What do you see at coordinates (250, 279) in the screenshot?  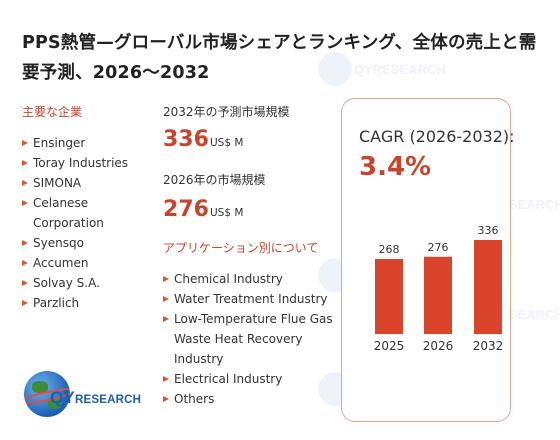 I see `application-item: Chemical Industry` at bounding box center [250, 279].